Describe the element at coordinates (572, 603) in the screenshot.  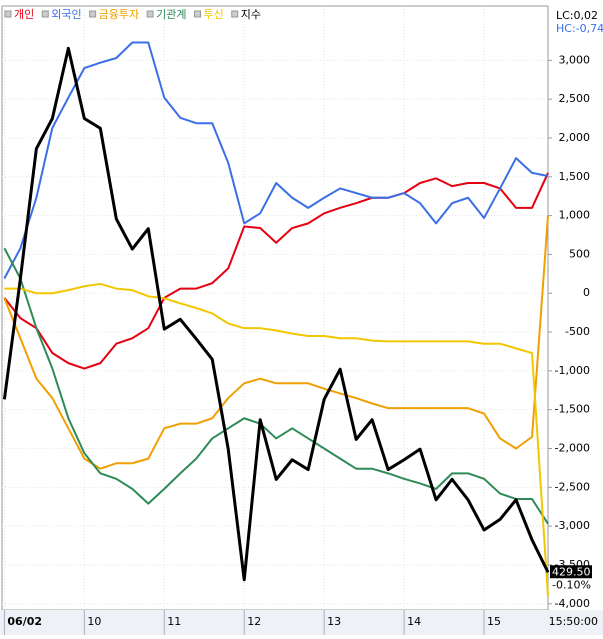
I see `y-tick-label: -4,000` at that location.